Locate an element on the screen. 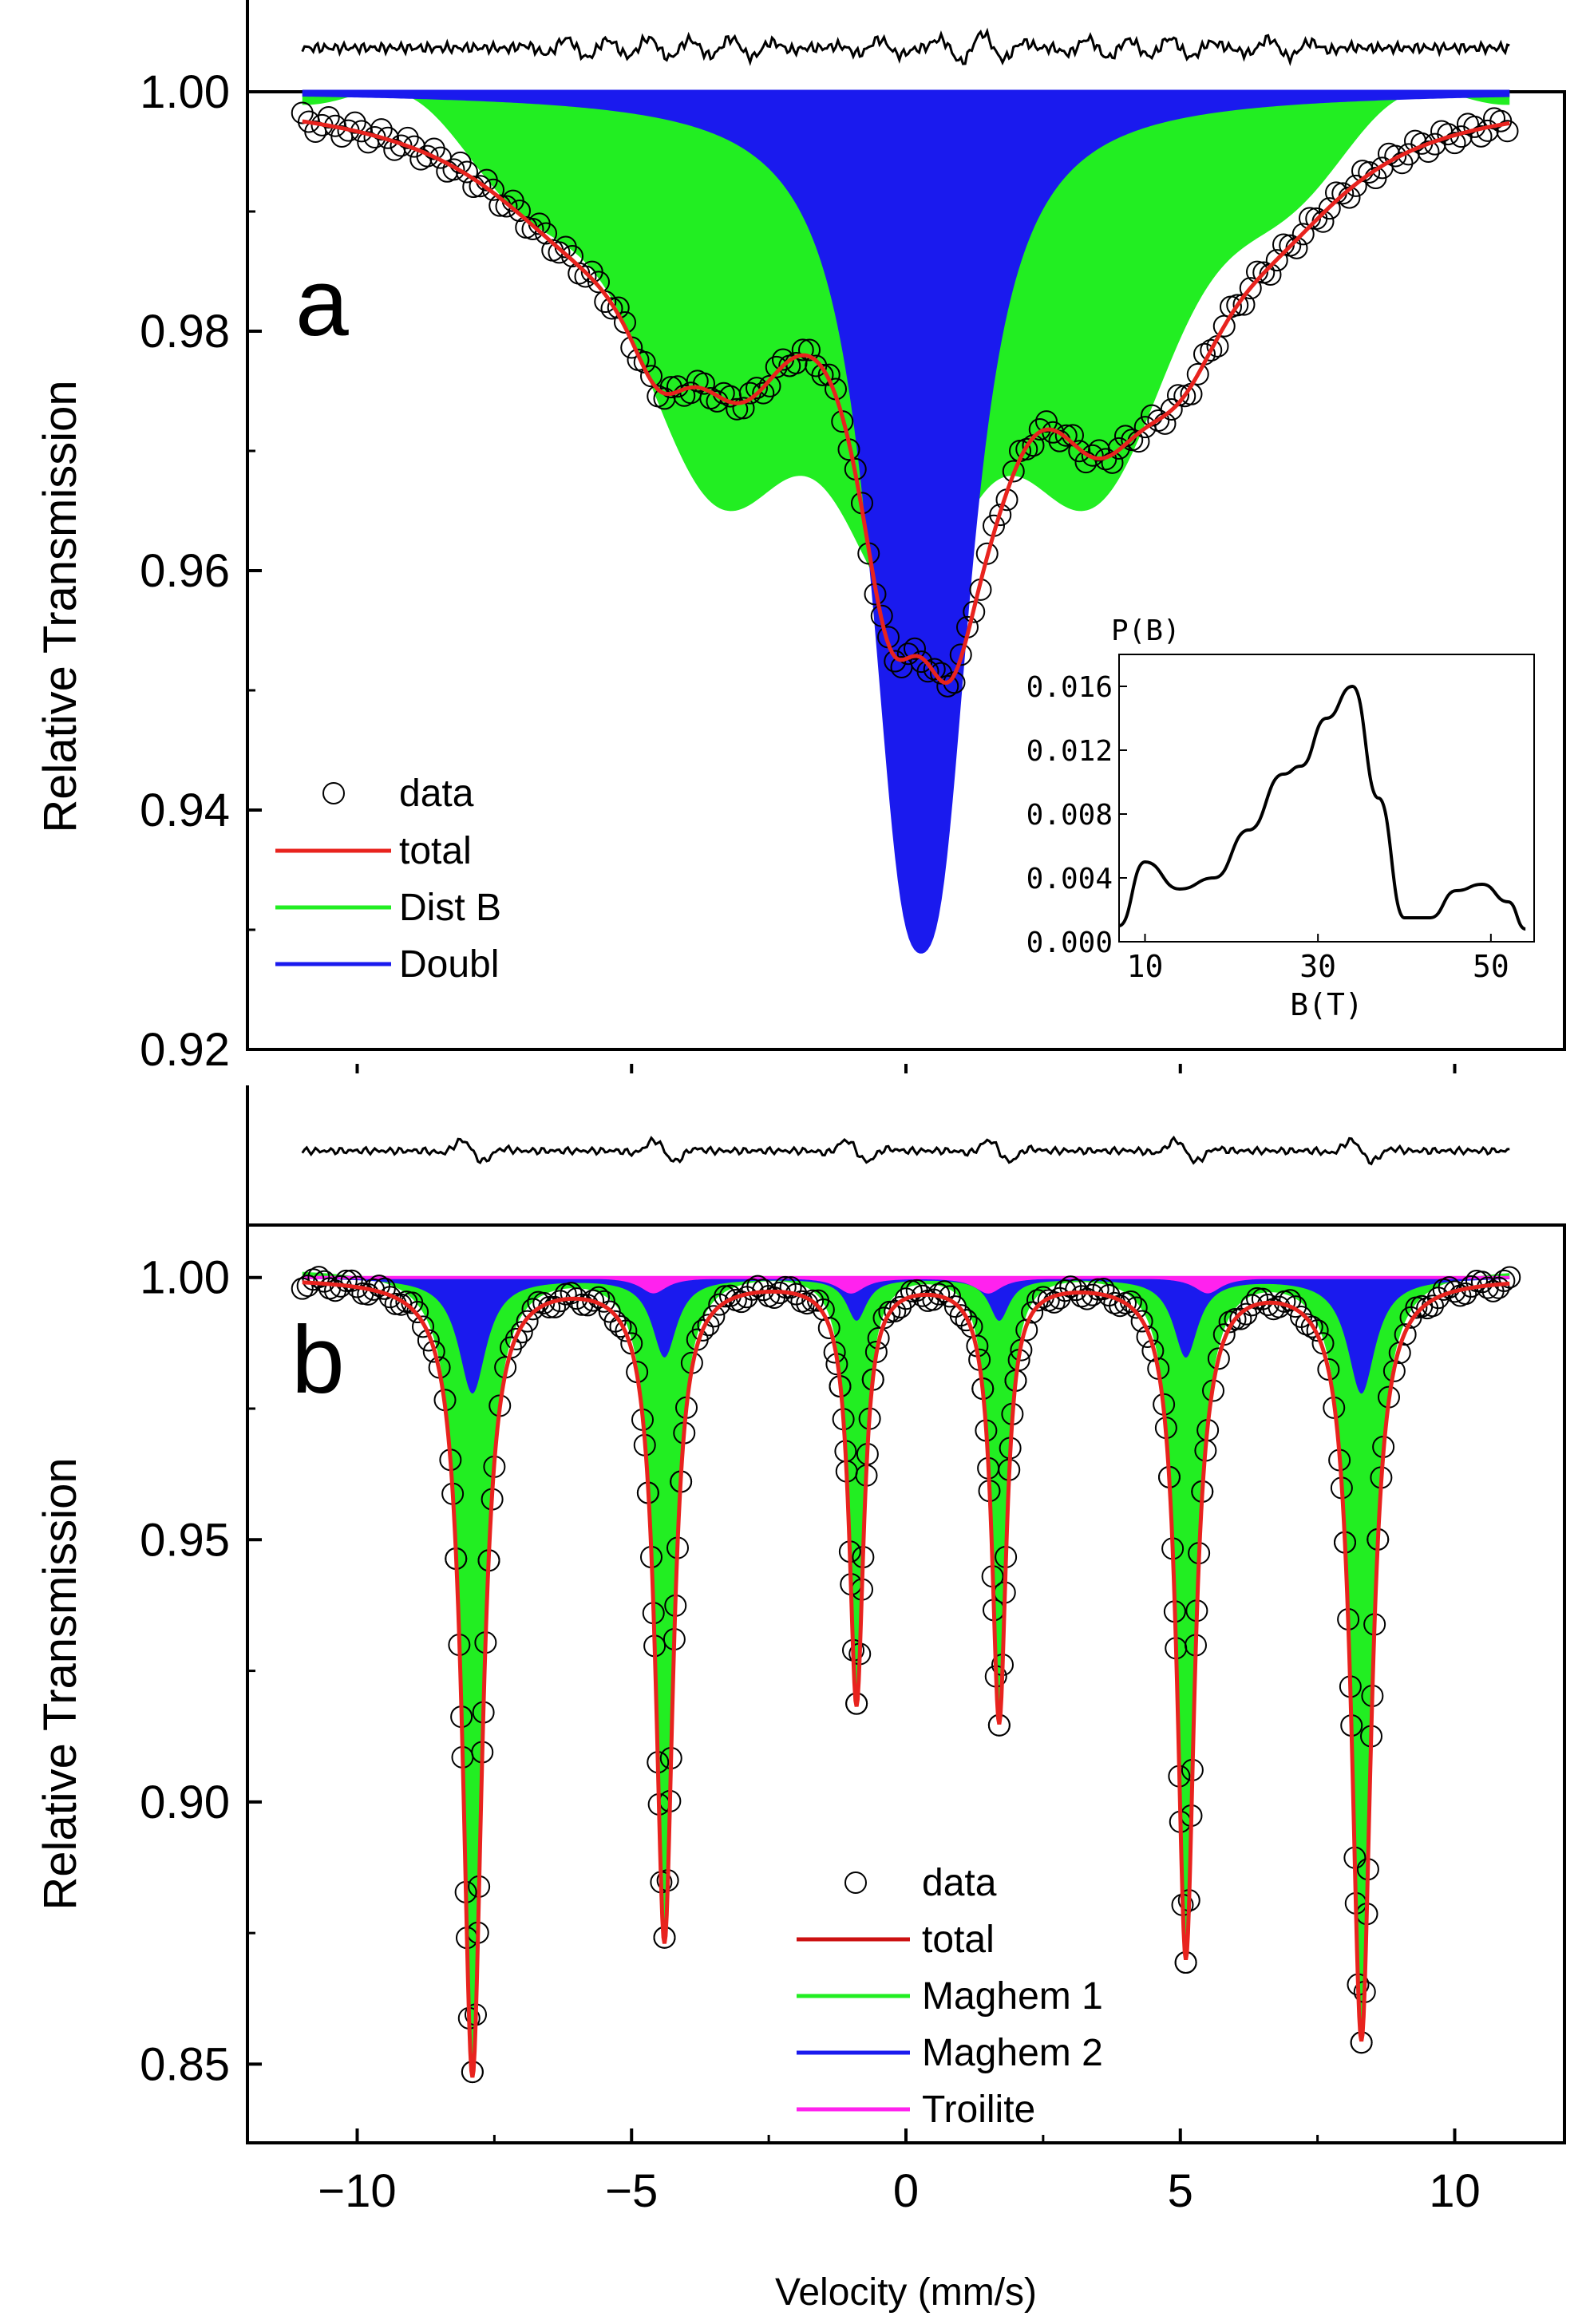 The height and width of the screenshot is (2324, 1590). legend-b: data total Maghem 1 Maghem 2 Troilite is located at coordinates (950, 1997).